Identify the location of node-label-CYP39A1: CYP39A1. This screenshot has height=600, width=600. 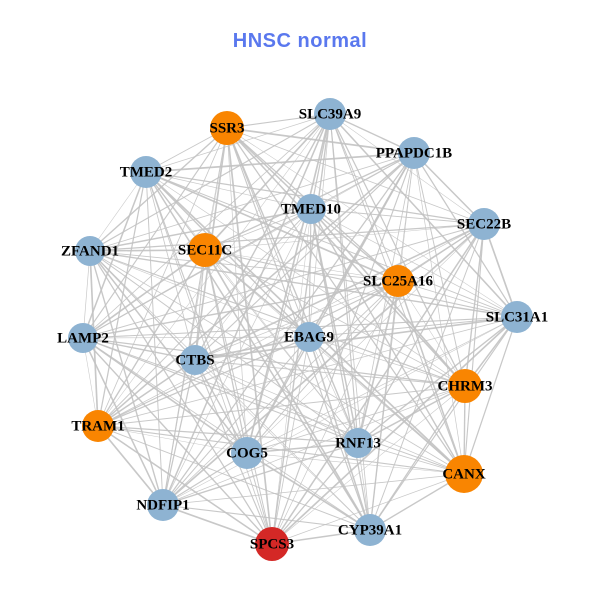
(370, 531).